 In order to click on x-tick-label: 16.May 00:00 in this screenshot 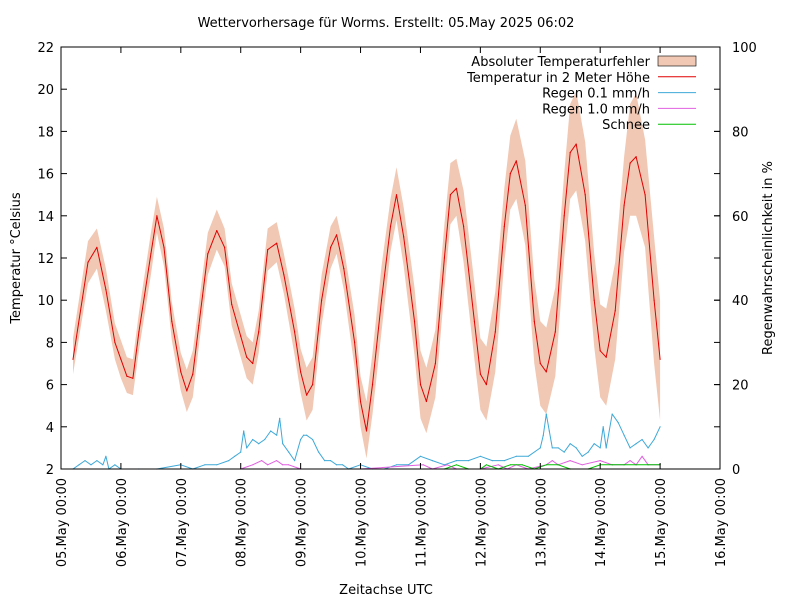, I will do `click(721, 522)`.